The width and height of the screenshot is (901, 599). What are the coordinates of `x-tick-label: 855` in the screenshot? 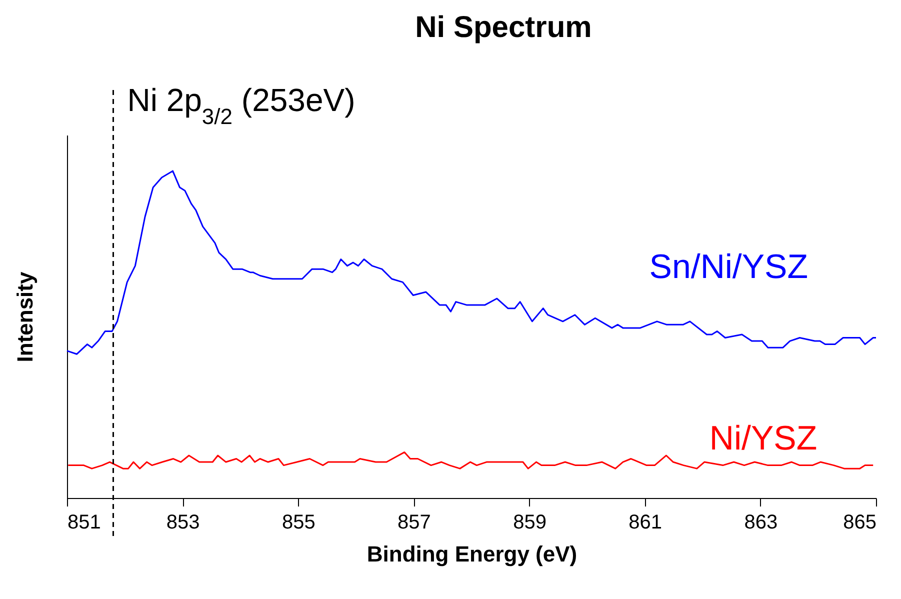 It's located at (299, 523).